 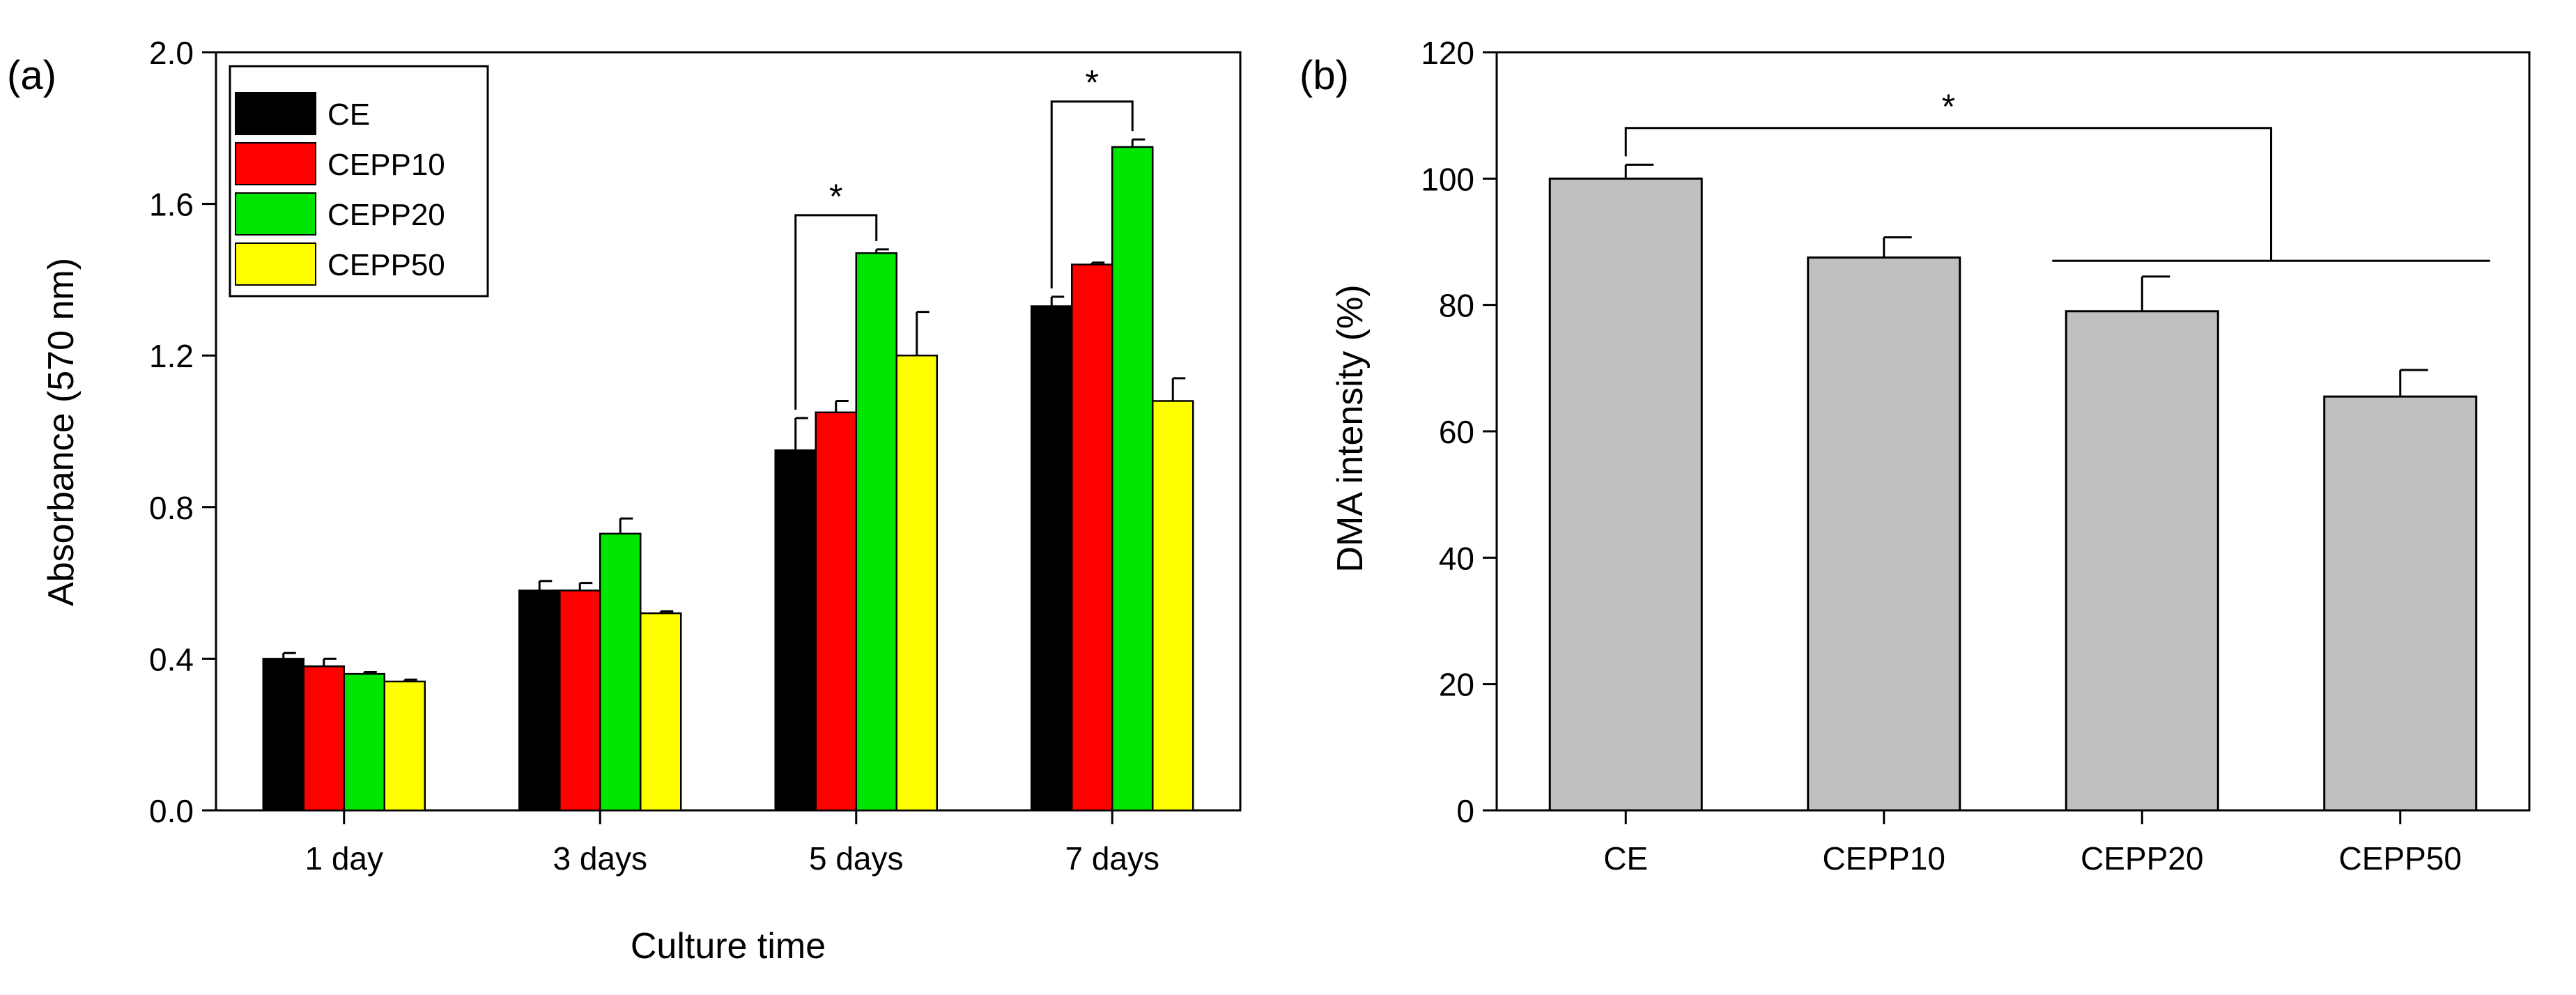 I want to click on panel-a-y-tick-label: 0.8, so click(x=171, y=508).